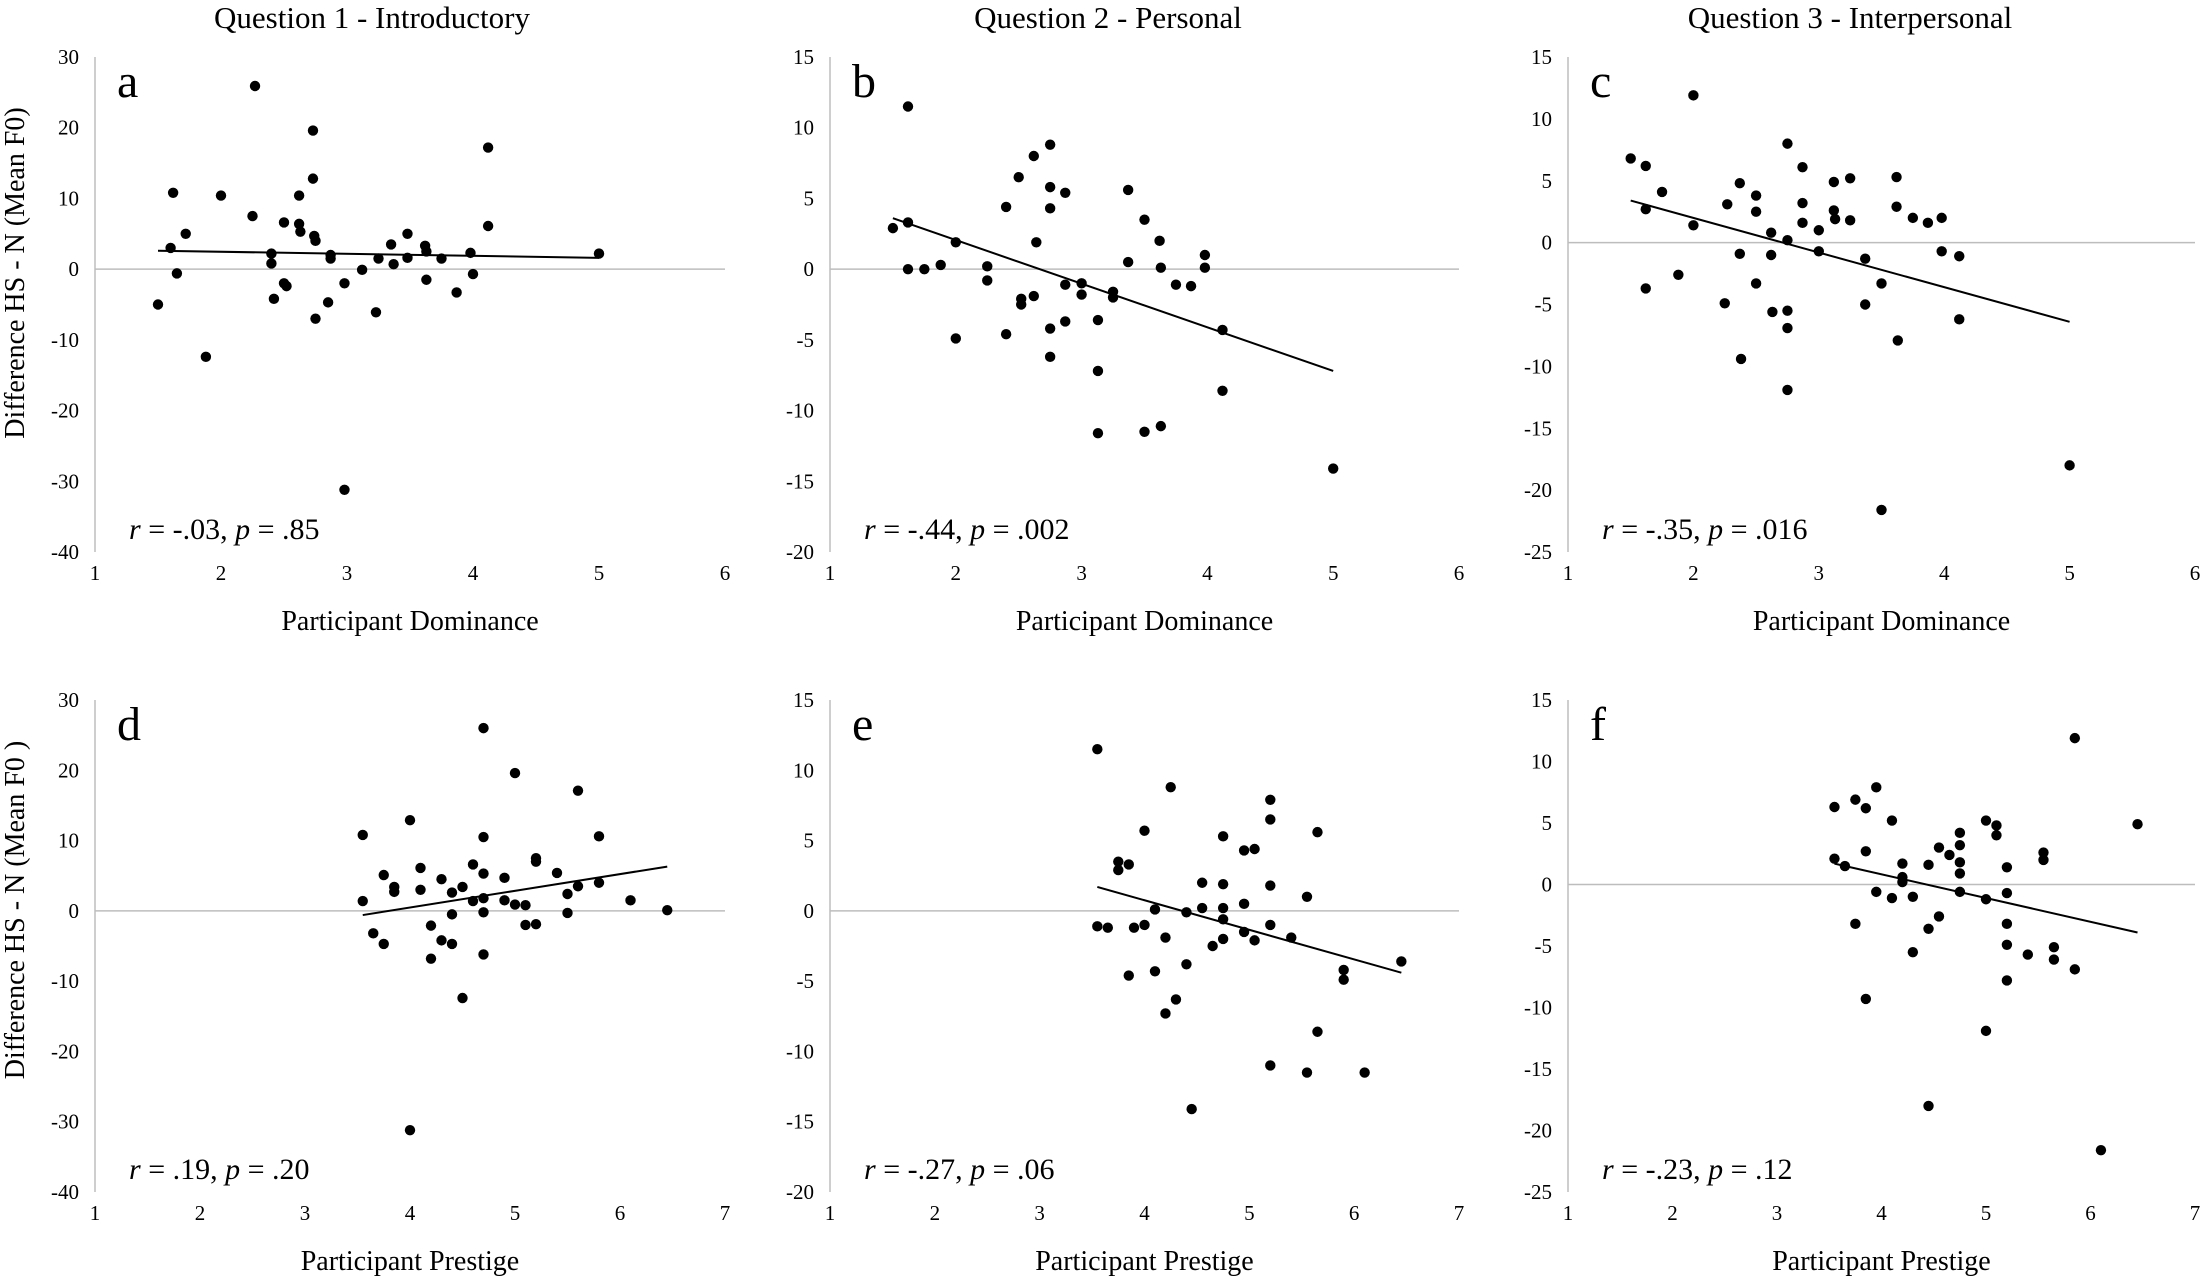 The width and height of the screenshot is (2203, 1284). What do you see at coordinates (1541, 762) in the screenshot?
I see `y-tick-label: 10` at bounding box center [1541, 762].